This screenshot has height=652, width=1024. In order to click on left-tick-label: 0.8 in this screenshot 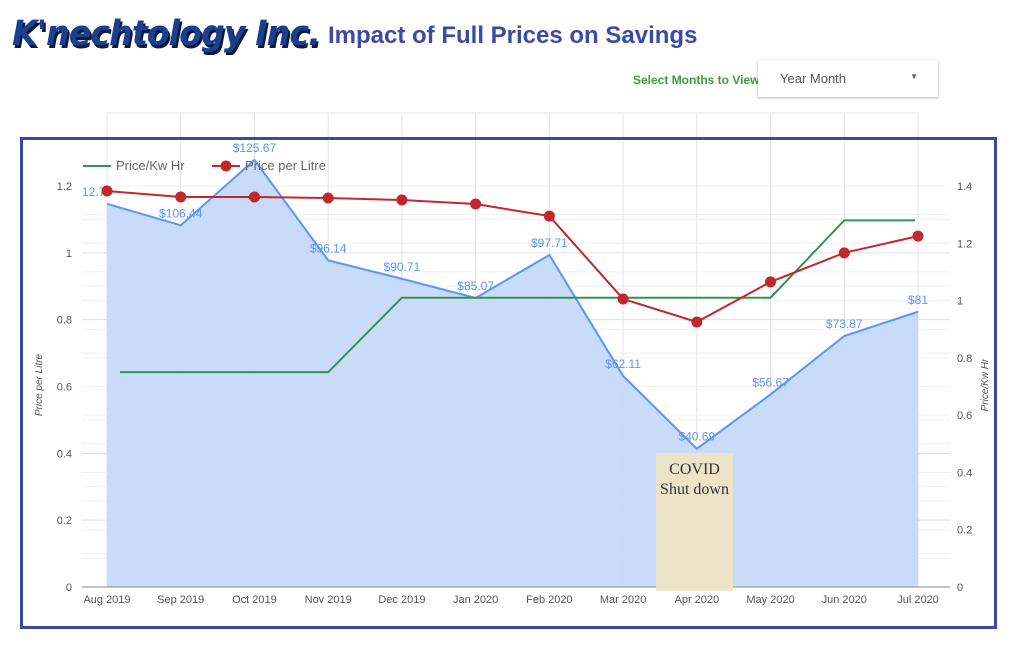, I will do `click(64, 321)`.